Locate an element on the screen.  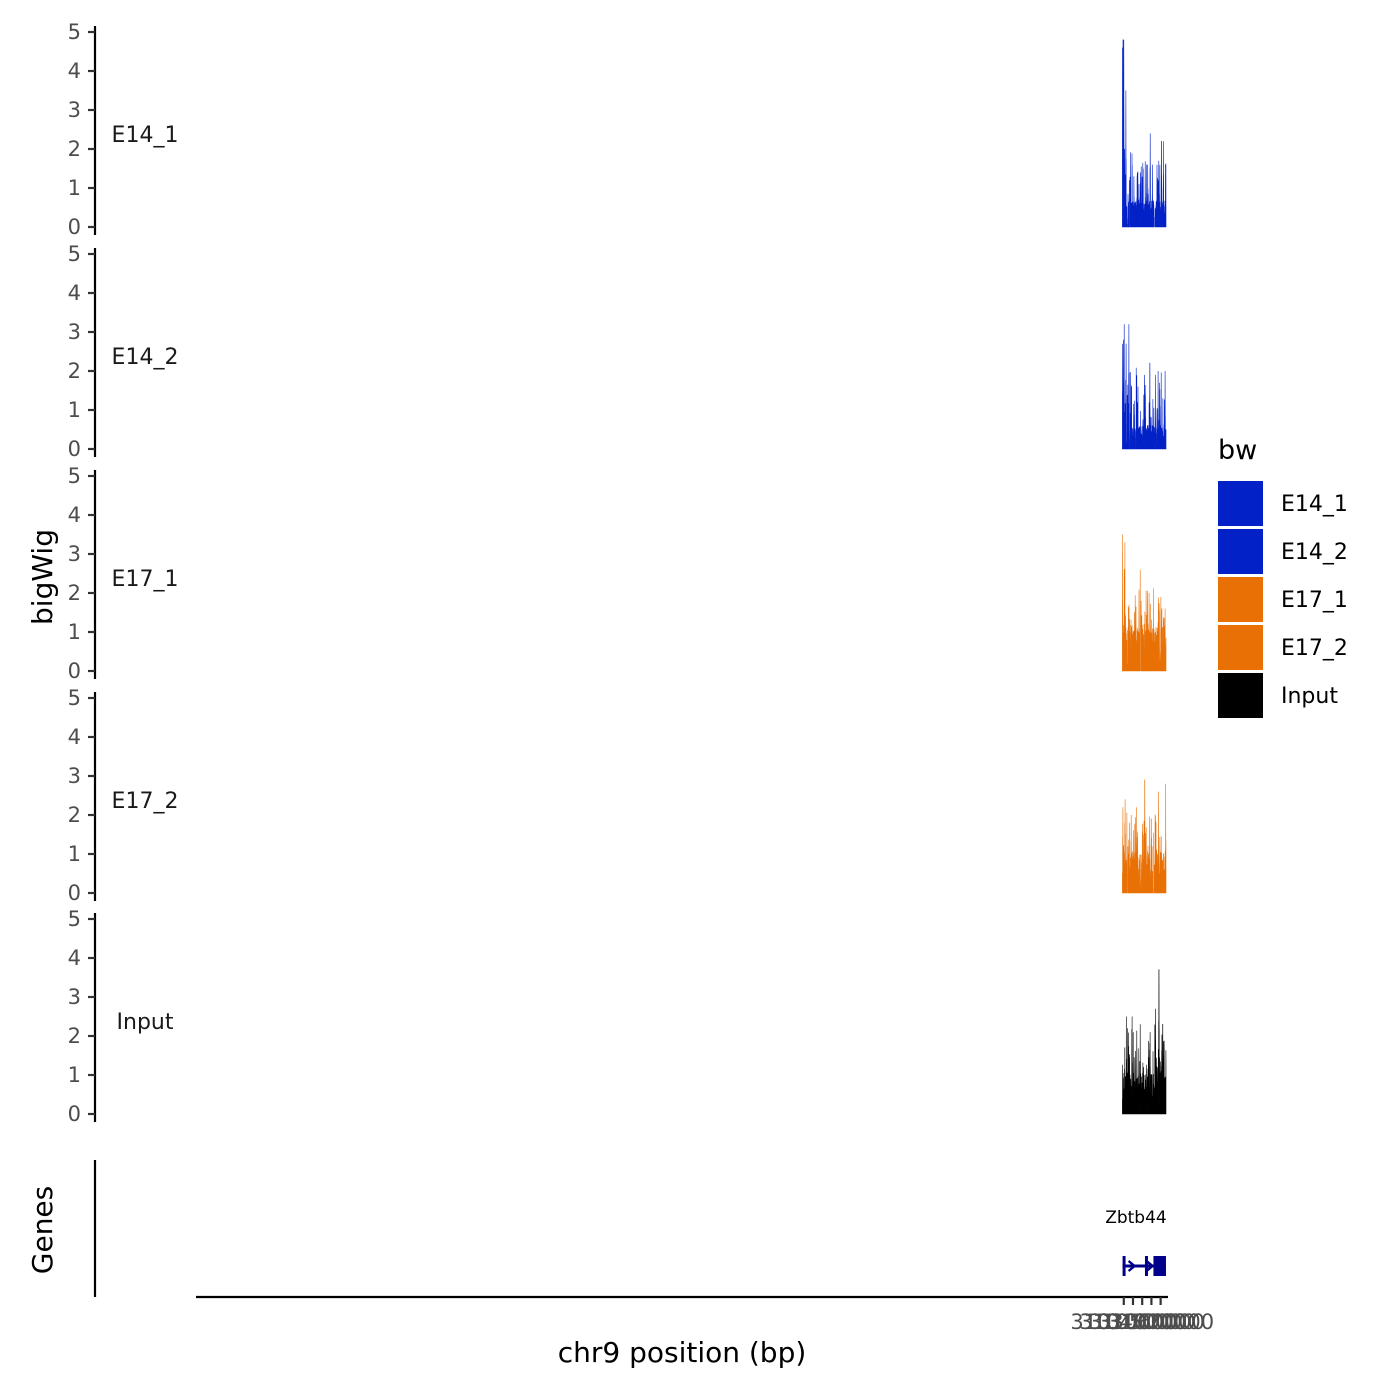
legend-title: bw is located at coordinates (1237, 450).